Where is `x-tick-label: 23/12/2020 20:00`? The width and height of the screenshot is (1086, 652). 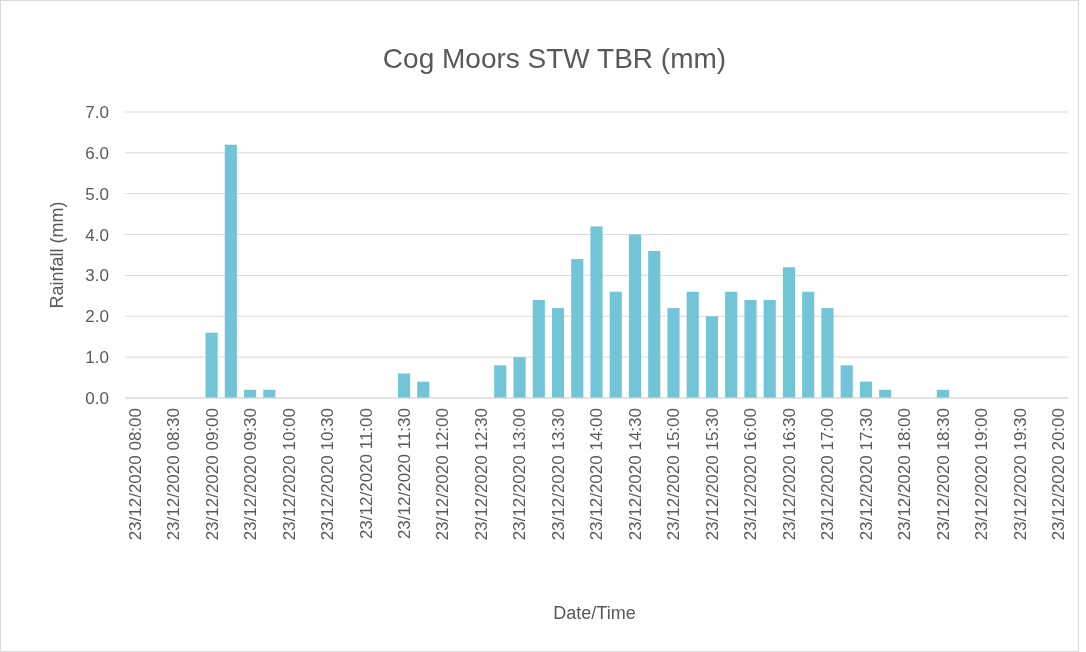
x-tick-label: 23/12/2020 20:00 is located at coordinates (1059, 474).